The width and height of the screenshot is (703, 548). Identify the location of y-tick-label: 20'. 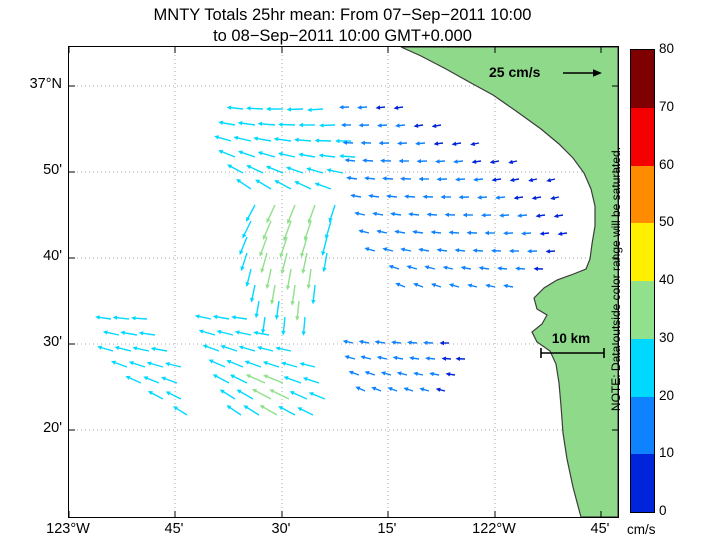
(52, 428).